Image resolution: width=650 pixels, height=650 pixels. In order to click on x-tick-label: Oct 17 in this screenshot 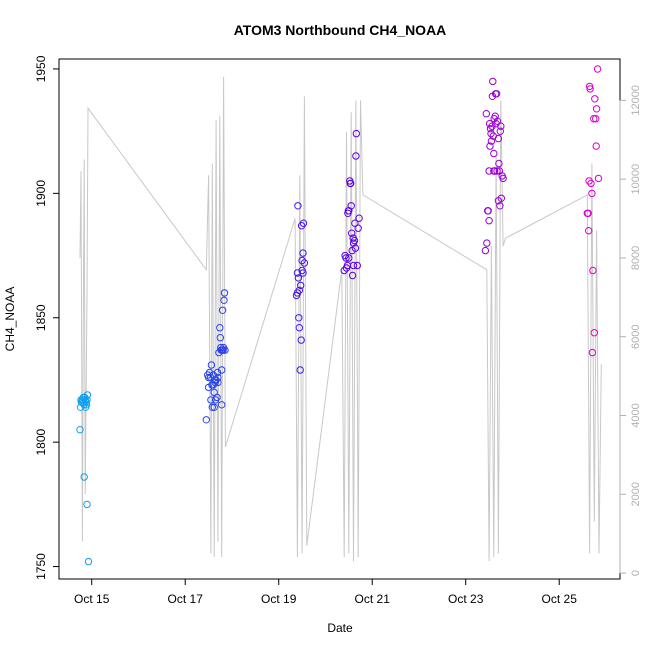, I will do `click(186, 599)`.